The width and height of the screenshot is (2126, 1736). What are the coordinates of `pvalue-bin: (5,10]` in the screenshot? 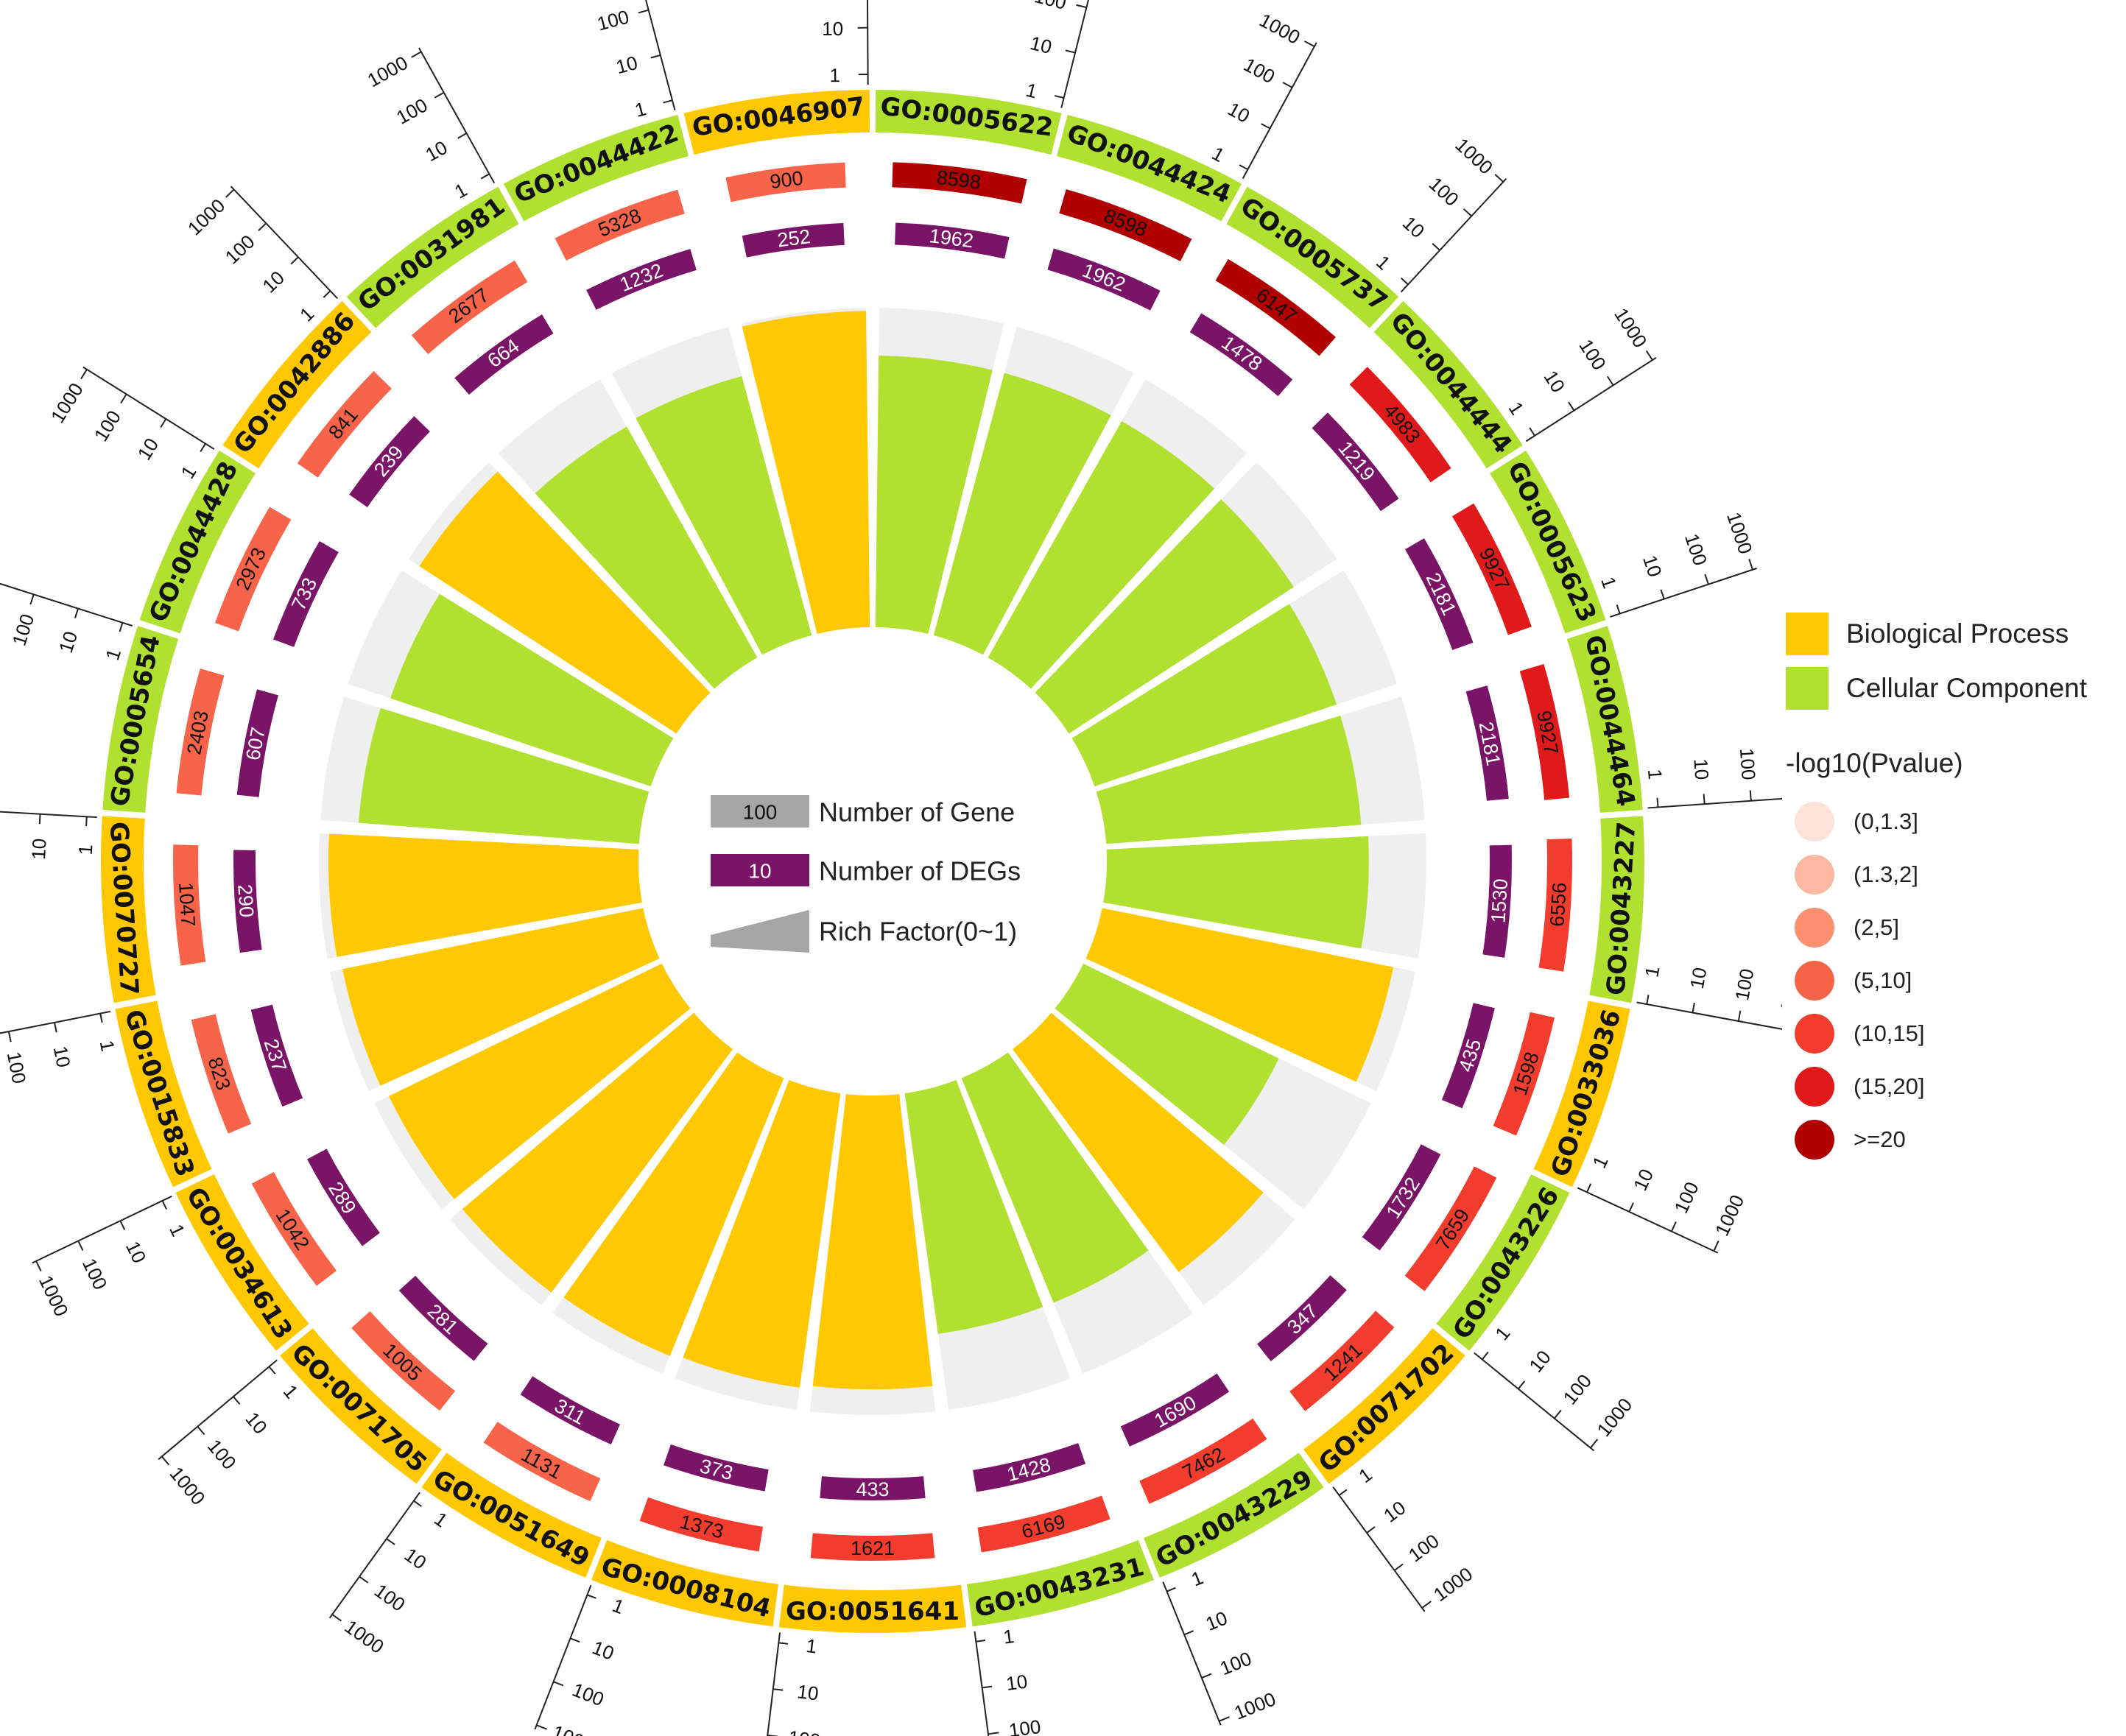 It's located at (1952, 980).